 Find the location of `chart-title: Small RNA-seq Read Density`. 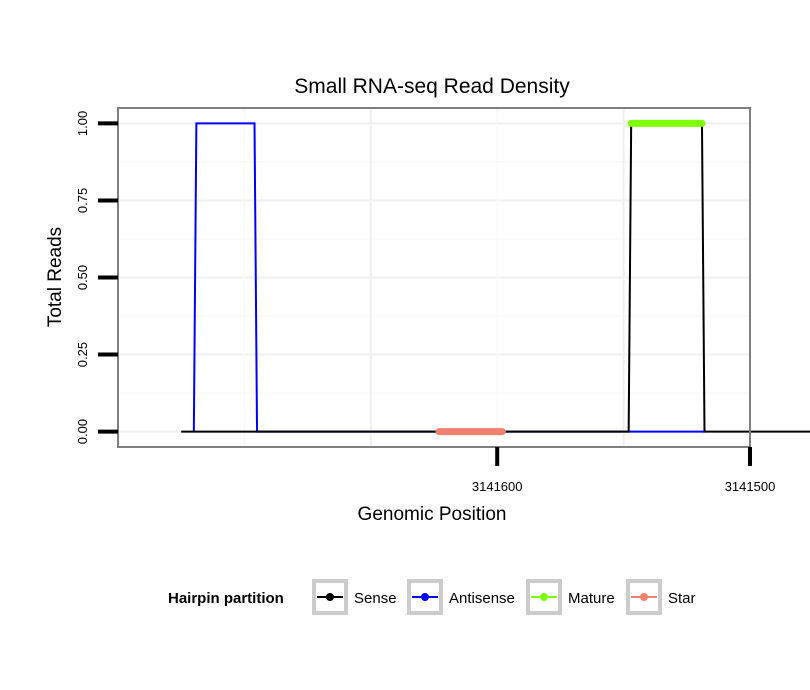

chart-title: Small RNA-seq Read Density is located at coordinates (432, 86).